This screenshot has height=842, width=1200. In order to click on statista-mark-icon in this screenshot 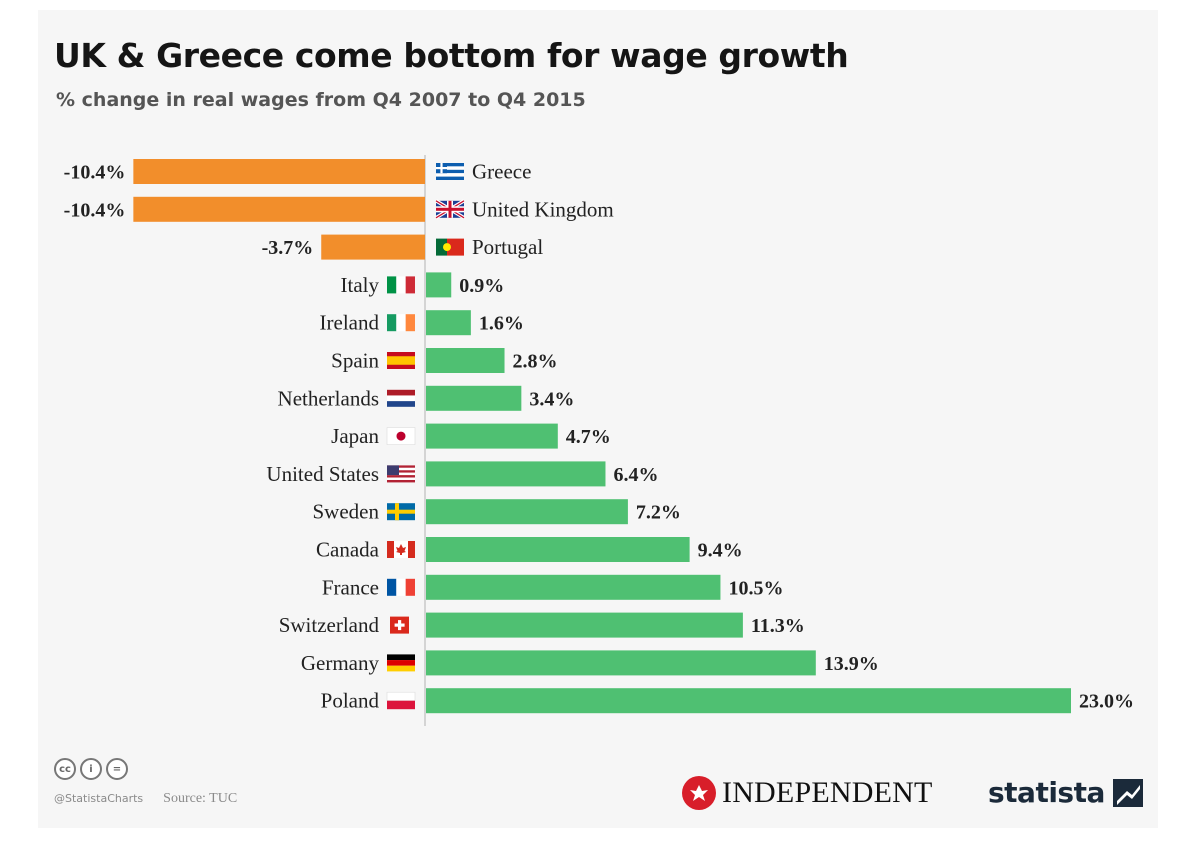, I will do `click(1127, 792)`.